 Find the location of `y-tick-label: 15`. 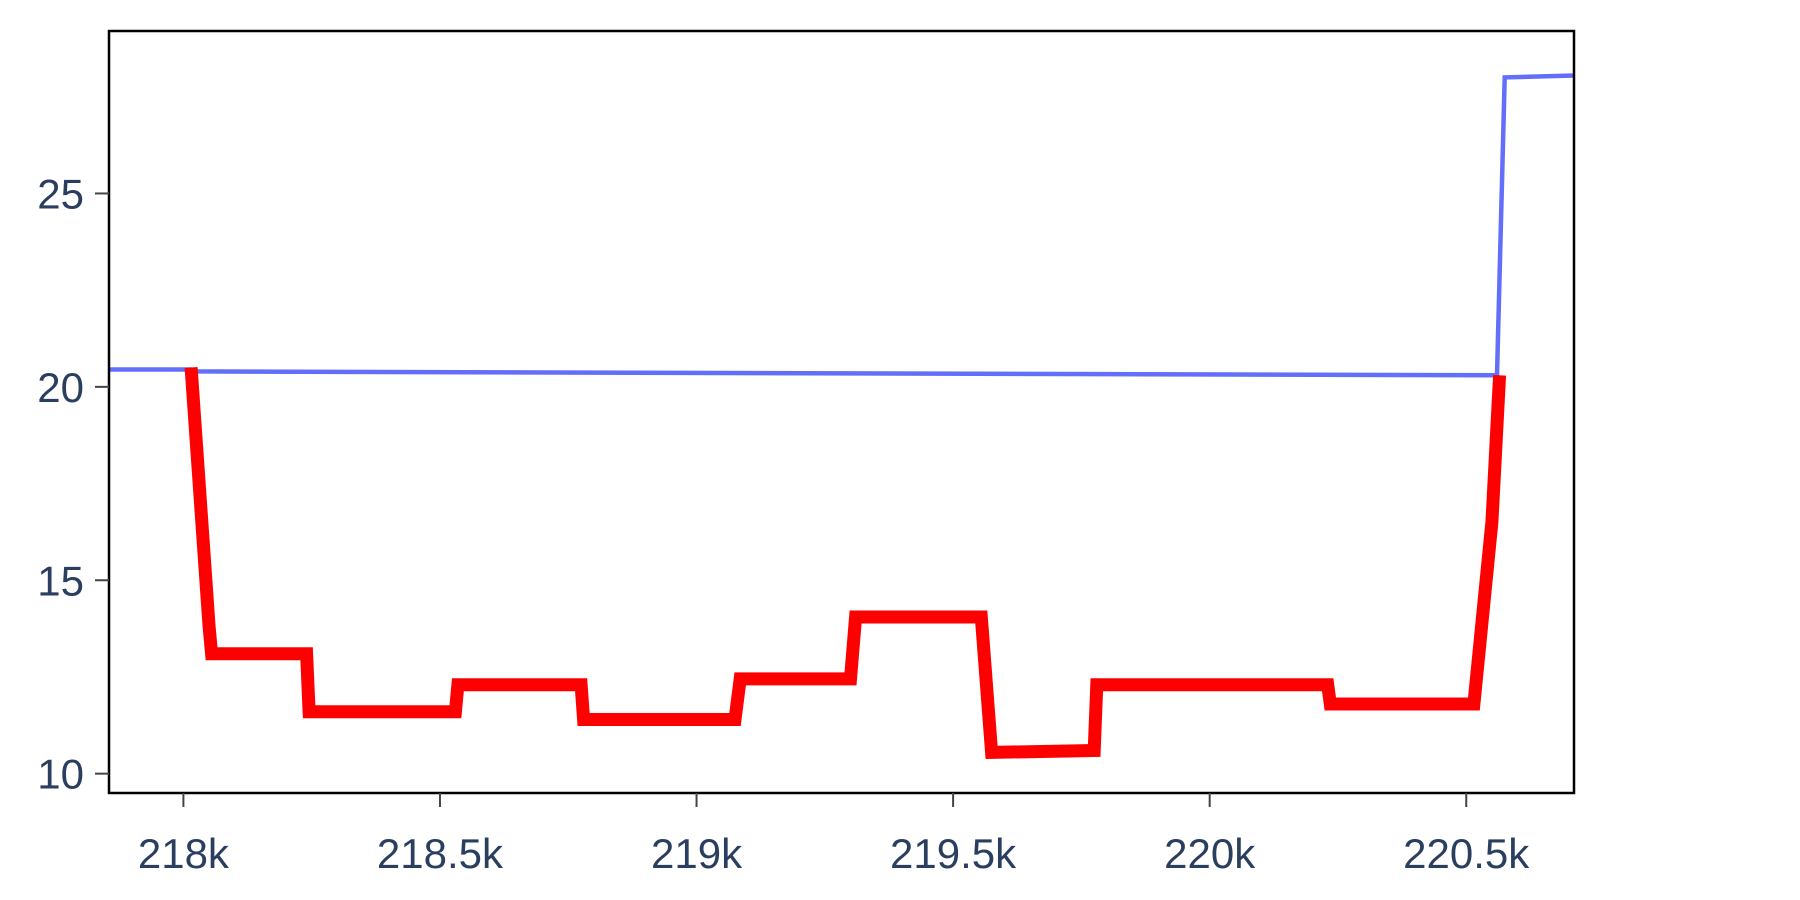

y-tick-label: 15 is located at coordinates (60, 580).